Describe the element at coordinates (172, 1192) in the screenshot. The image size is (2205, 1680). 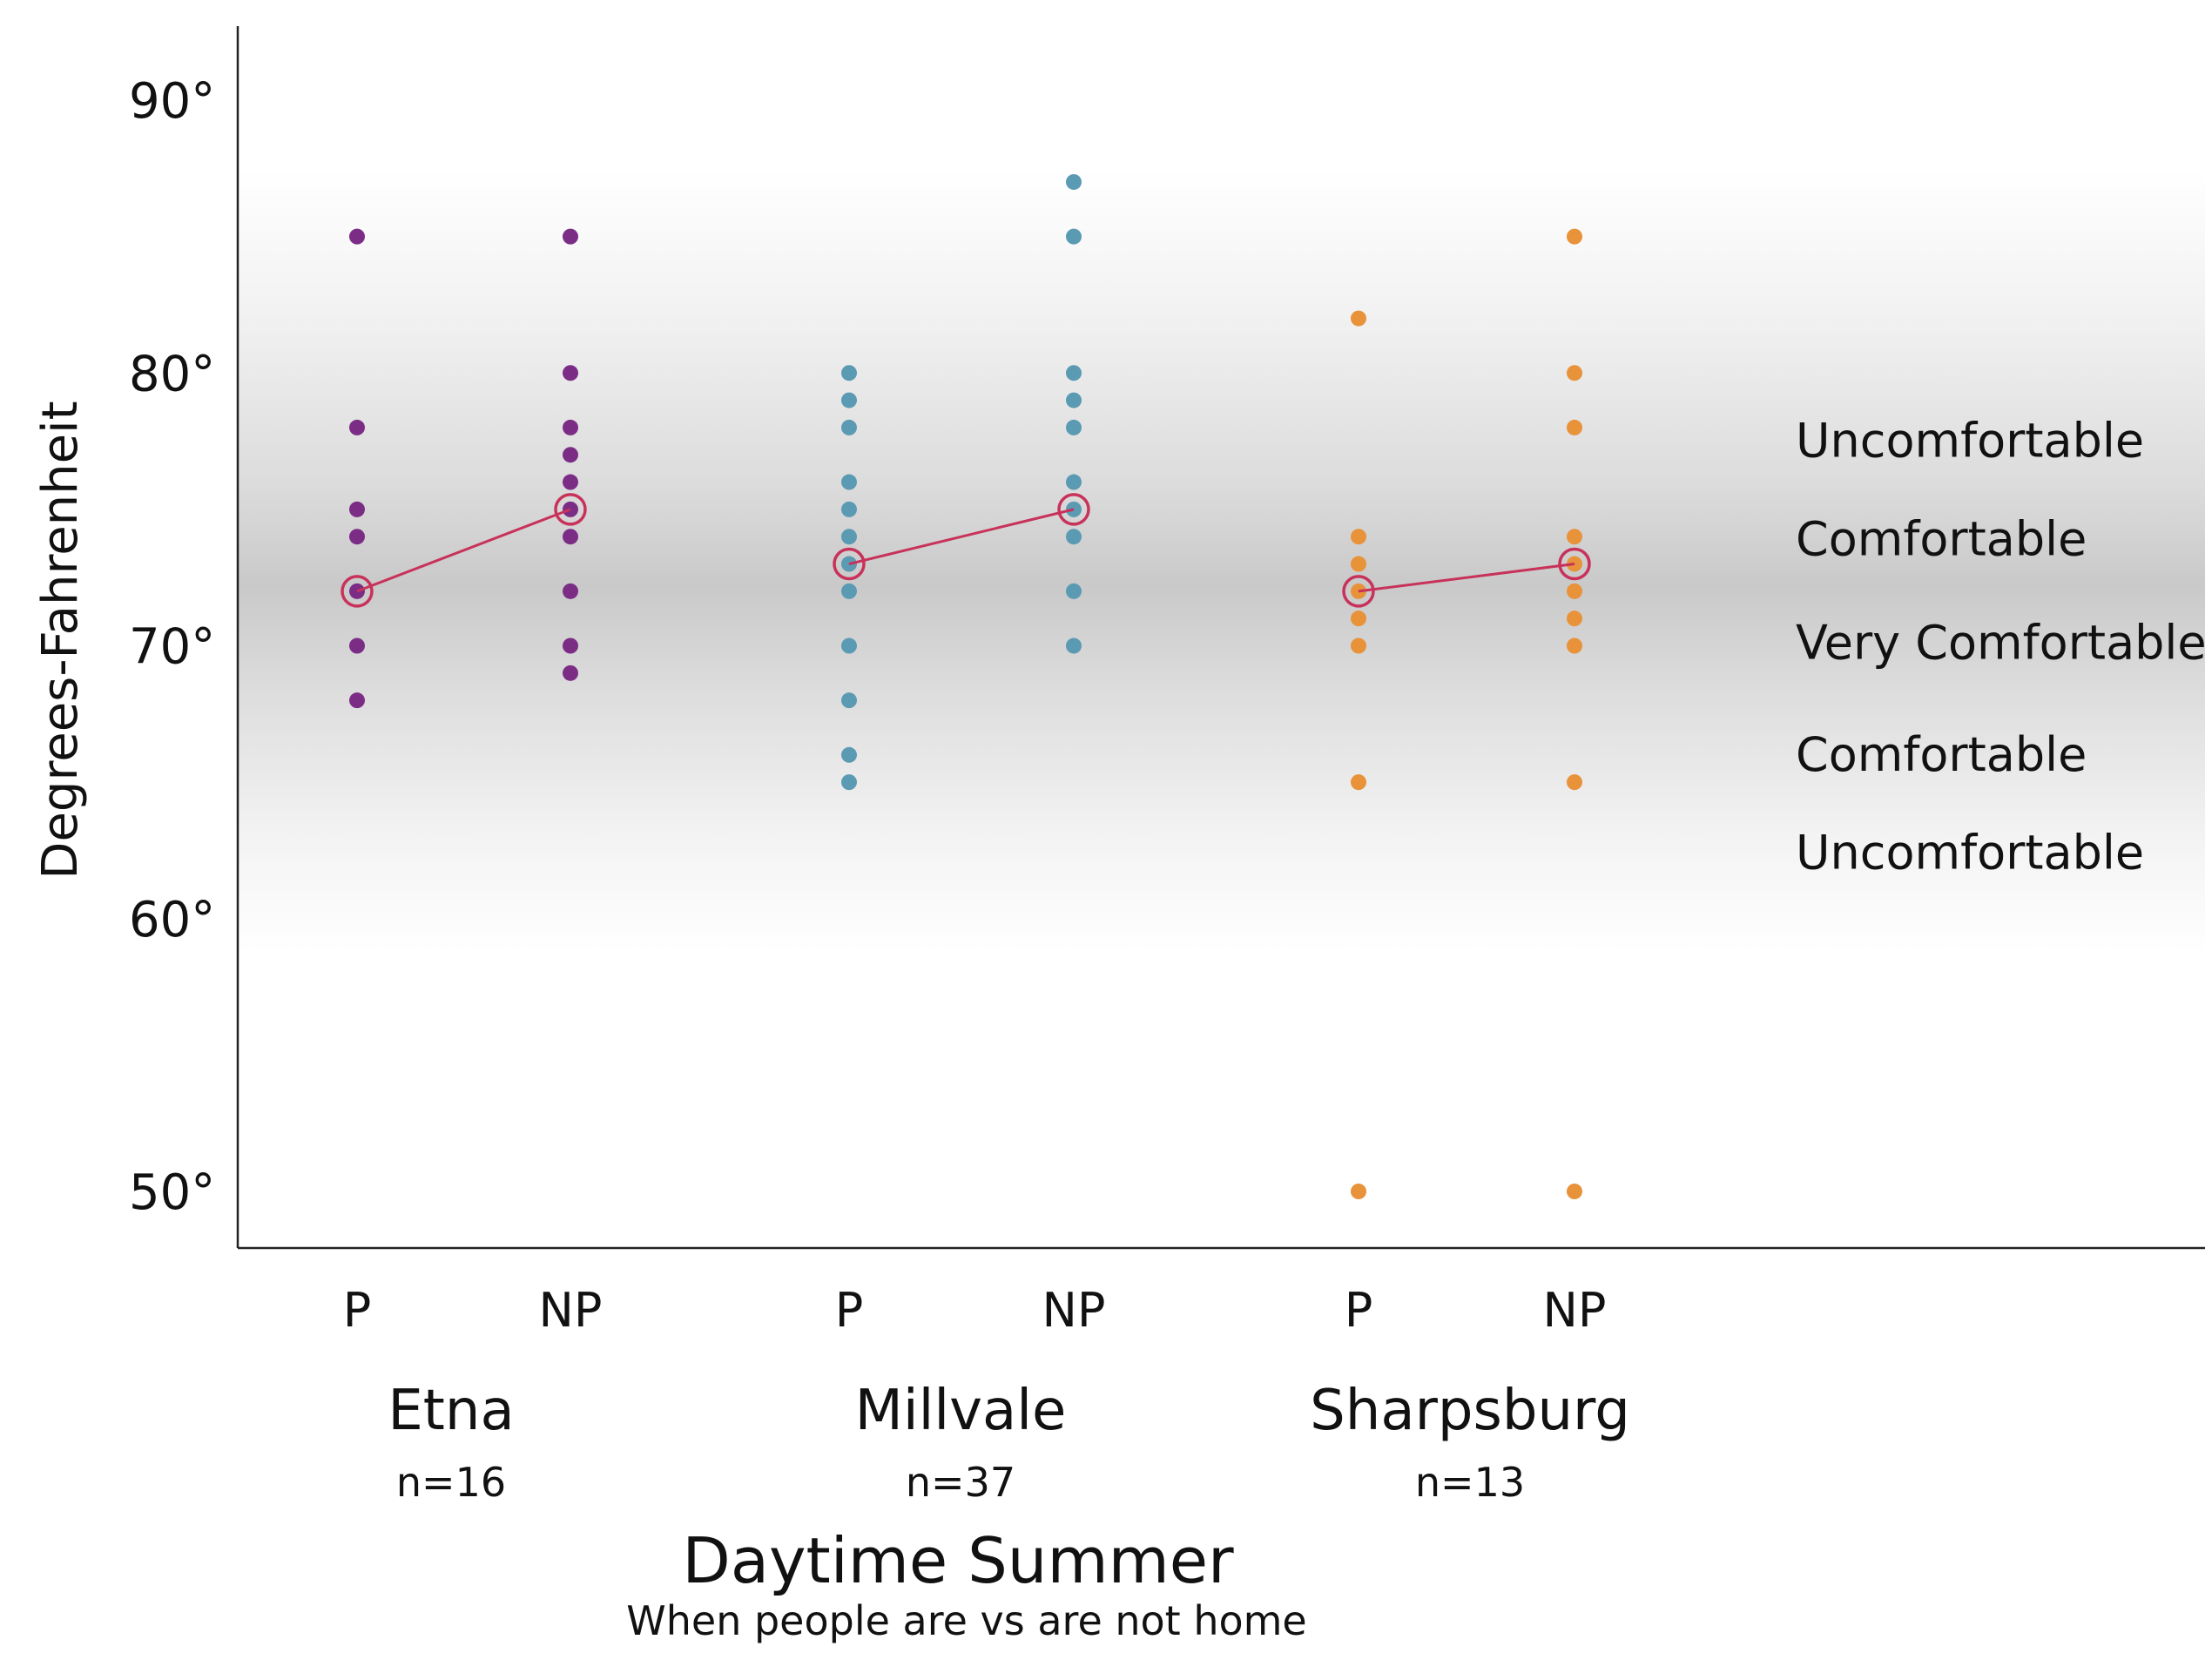
I see `y-tick-label: 50°` at that location.